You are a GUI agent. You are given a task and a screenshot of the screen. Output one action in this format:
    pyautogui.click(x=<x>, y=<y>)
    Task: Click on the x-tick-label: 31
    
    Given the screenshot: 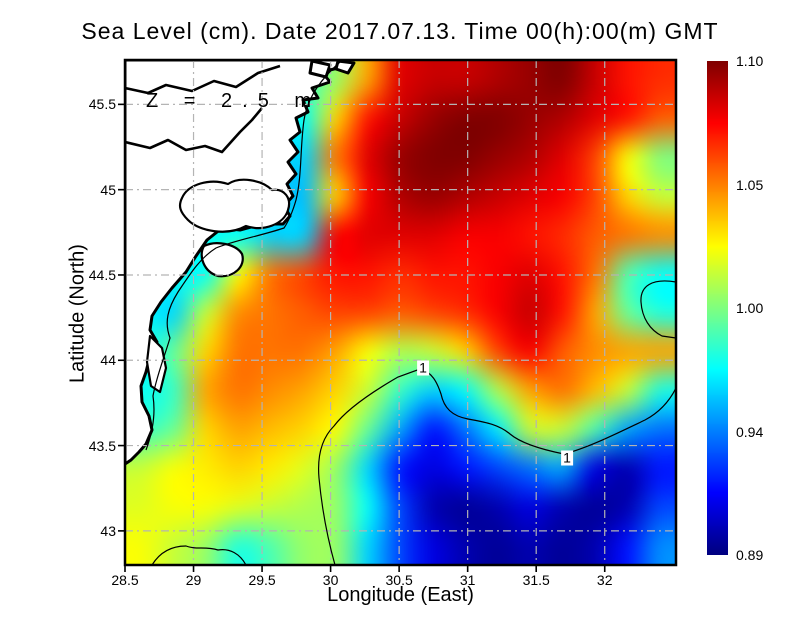 What is the action you would take?
    pyautogui.click(x=467, y=580)
    